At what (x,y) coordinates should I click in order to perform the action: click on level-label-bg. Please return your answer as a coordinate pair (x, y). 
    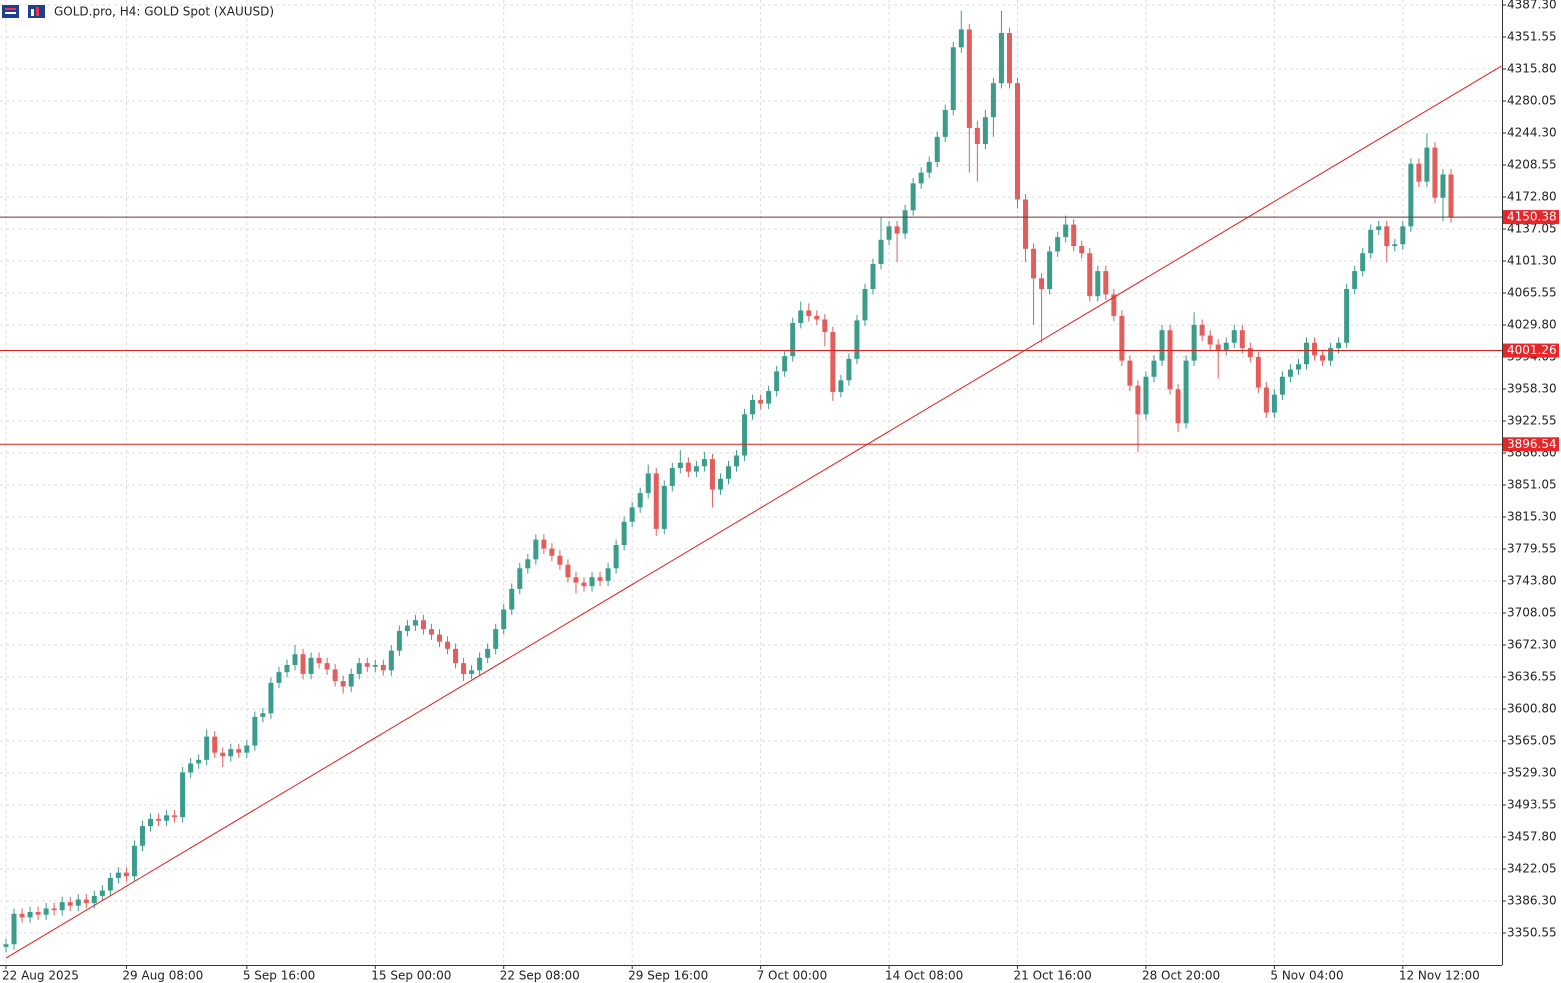
    Looking at the image, I should click on (1531, 444).